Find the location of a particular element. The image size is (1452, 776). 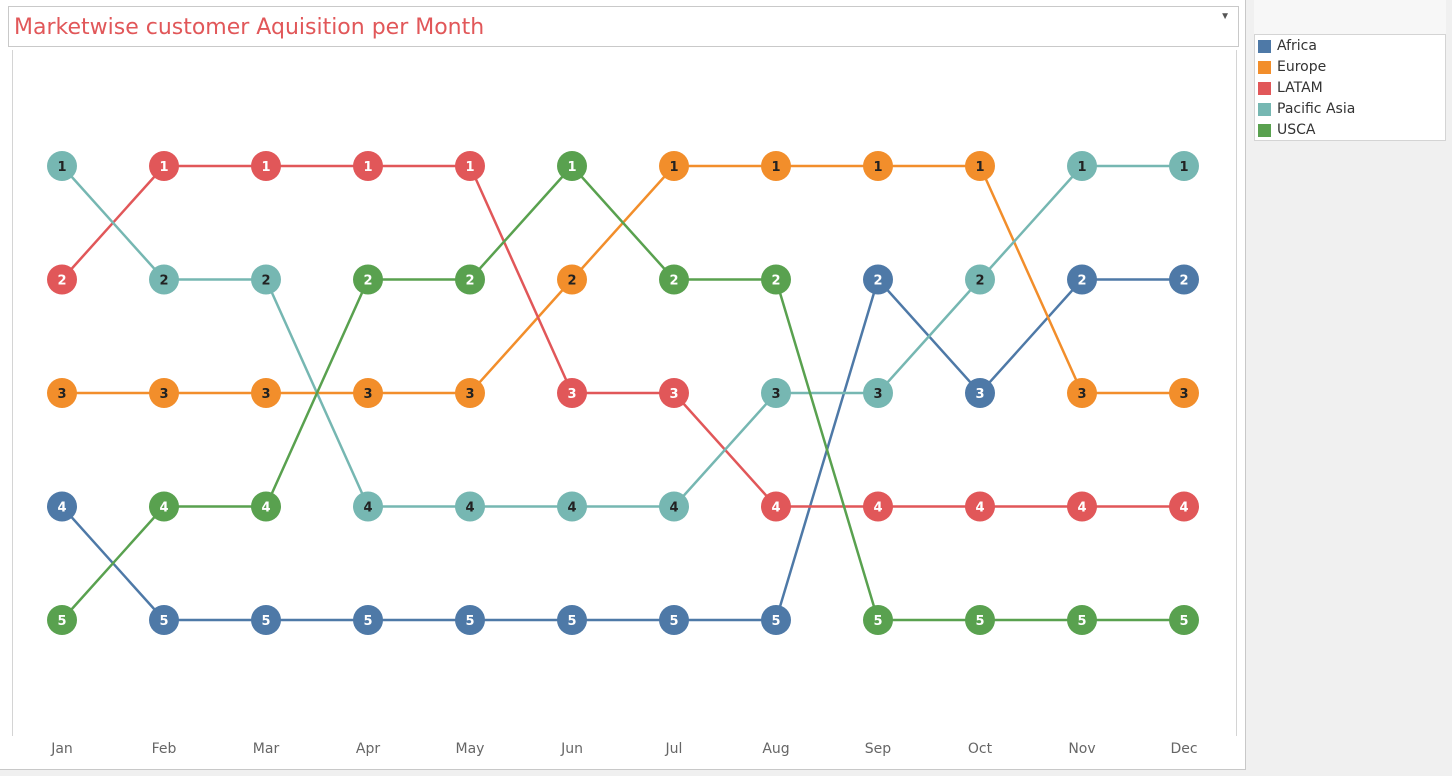

point-latam-feb is located at coordinates (164, 166).